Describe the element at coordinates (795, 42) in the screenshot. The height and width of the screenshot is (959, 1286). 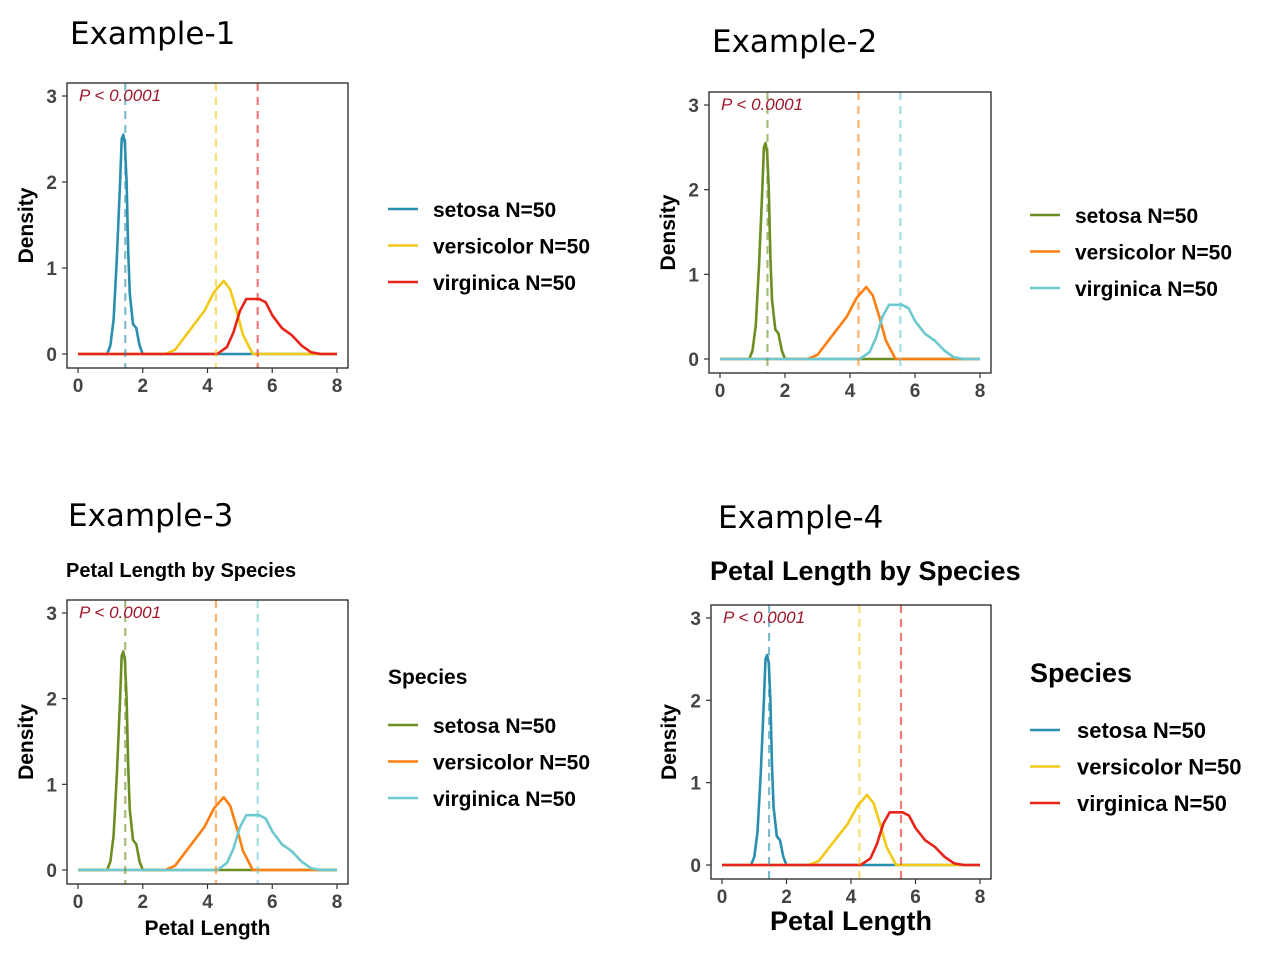
I see `example-2-caption: Example-2` at that location.